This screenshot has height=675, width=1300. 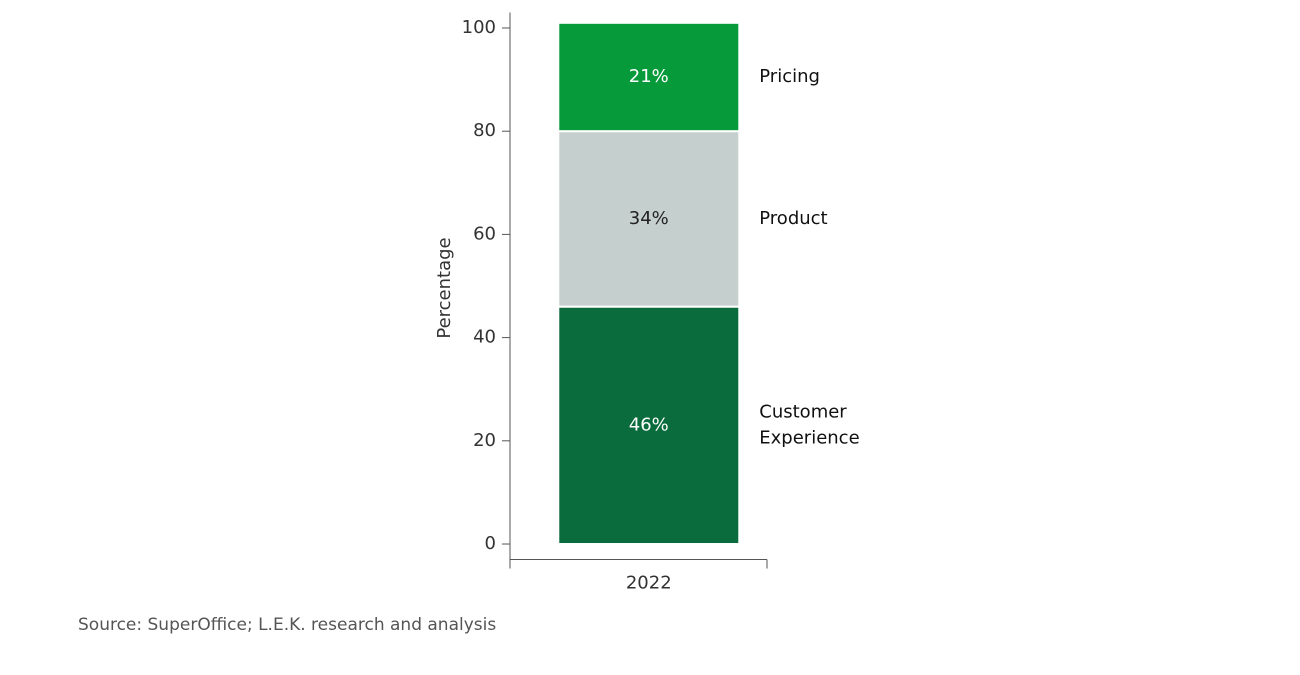 I want to click on value-label: 46%, so click(x=649, y=424).